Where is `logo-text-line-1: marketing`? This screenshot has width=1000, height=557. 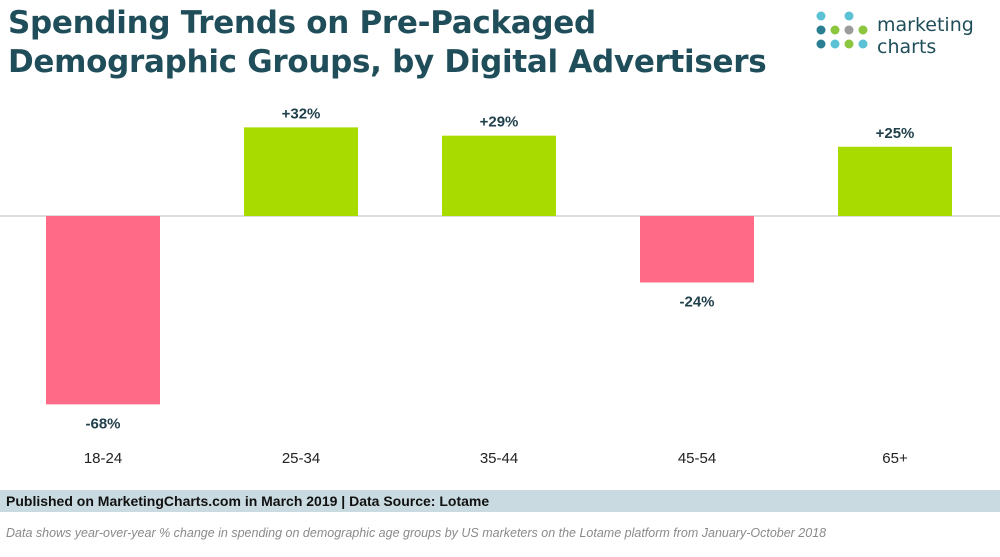
logo-text-line-1: marketing is located at coordinates (925, 25).